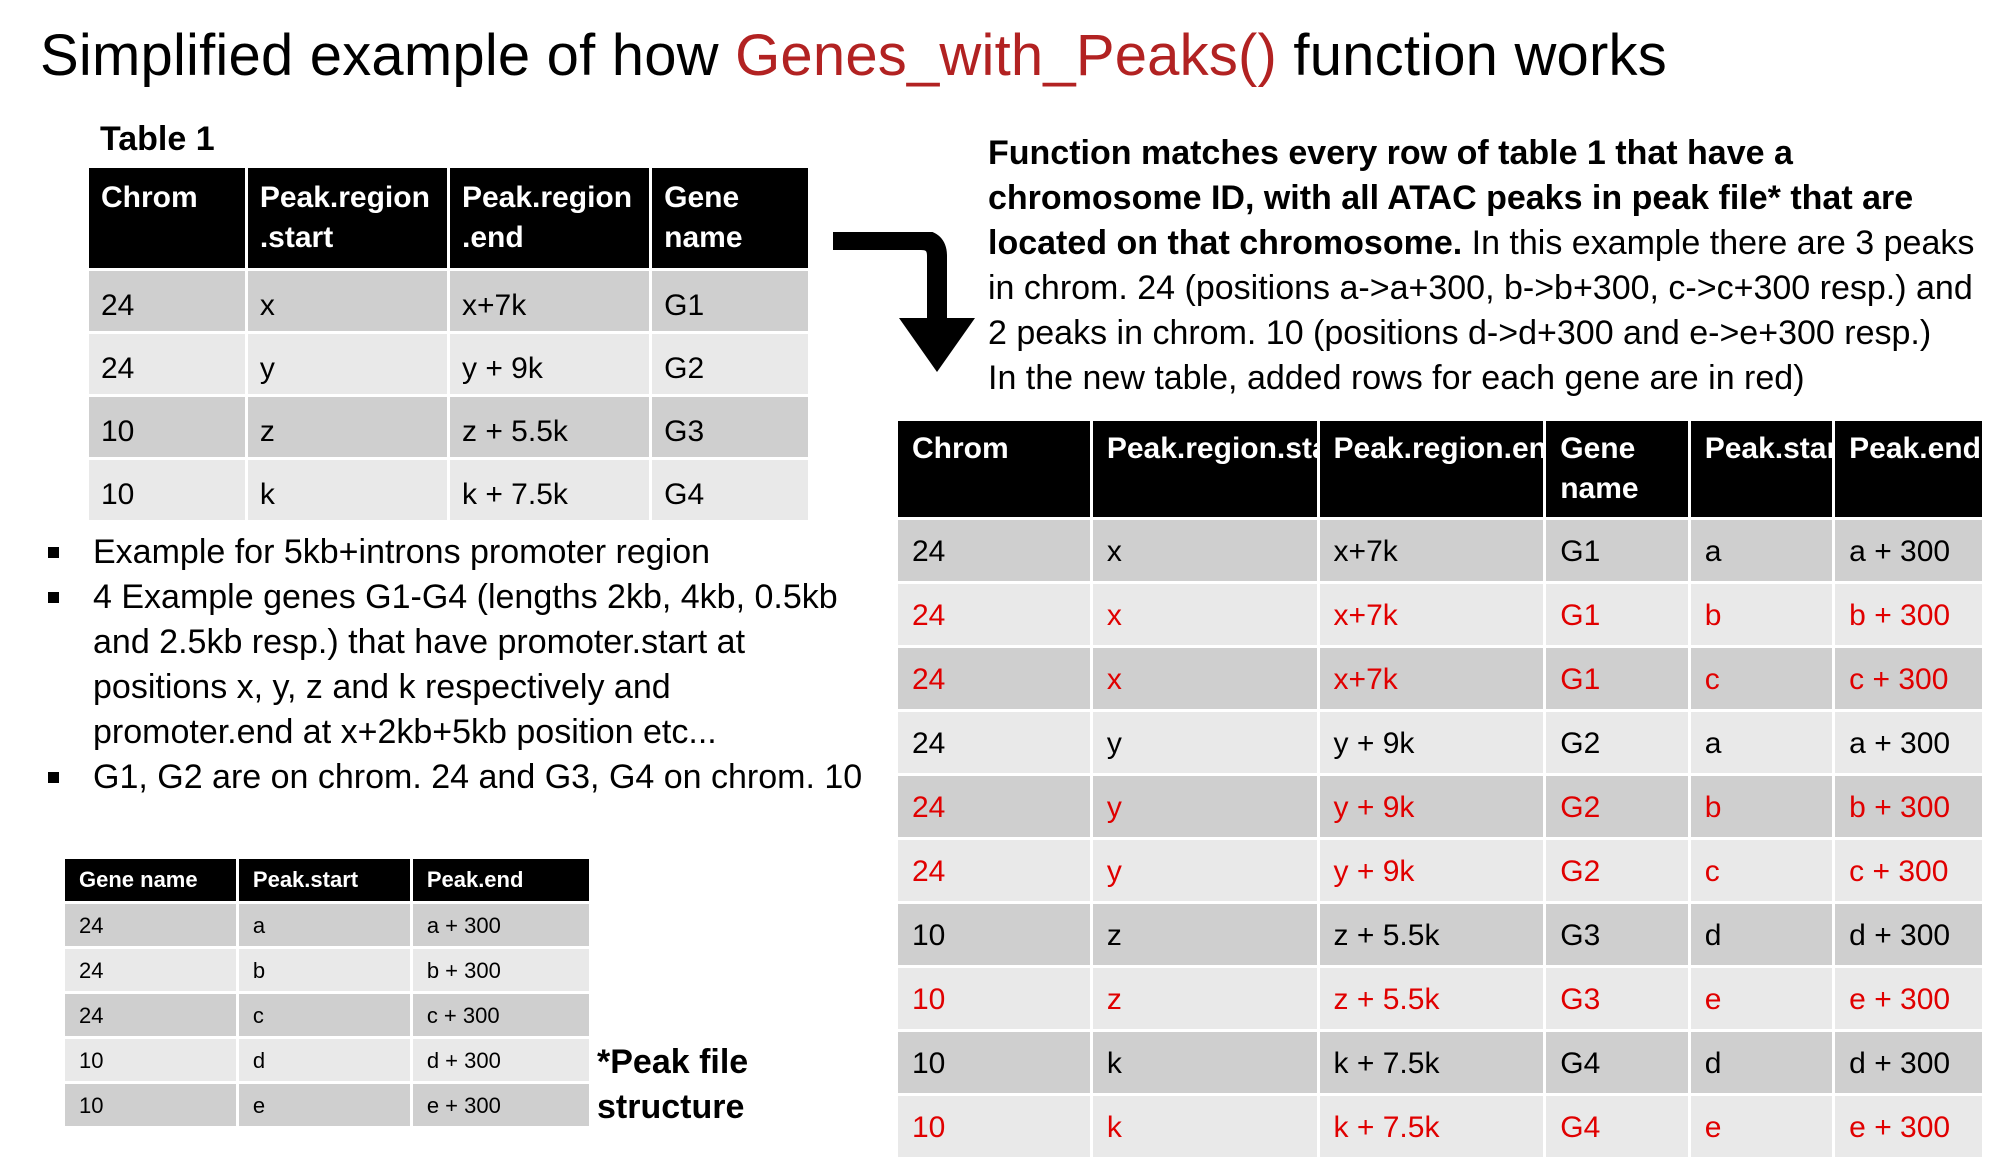 The image size is (2010, 1160). What do you see at coordinates (150, 880) in the screenshot?
I see `peak-file-header-cell: Gene name` at bounding box center [150, 880].